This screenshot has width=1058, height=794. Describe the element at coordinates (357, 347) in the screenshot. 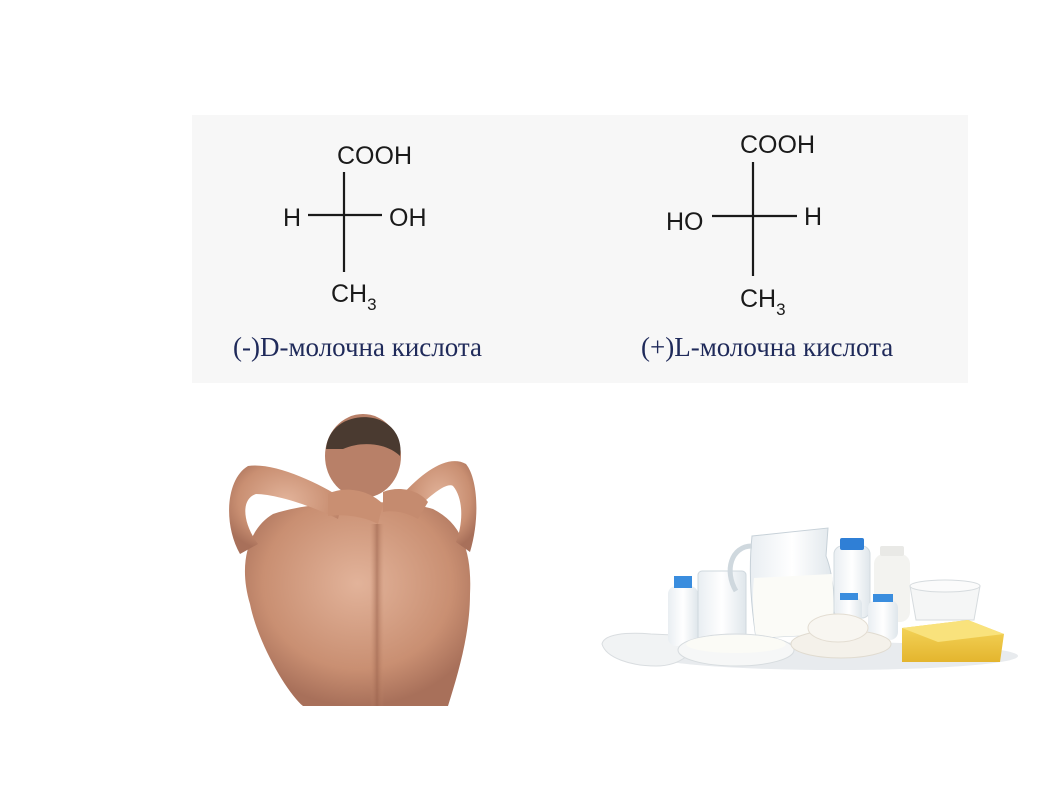

I see `formula-caption: (-)D-молочна кислота` at that location.